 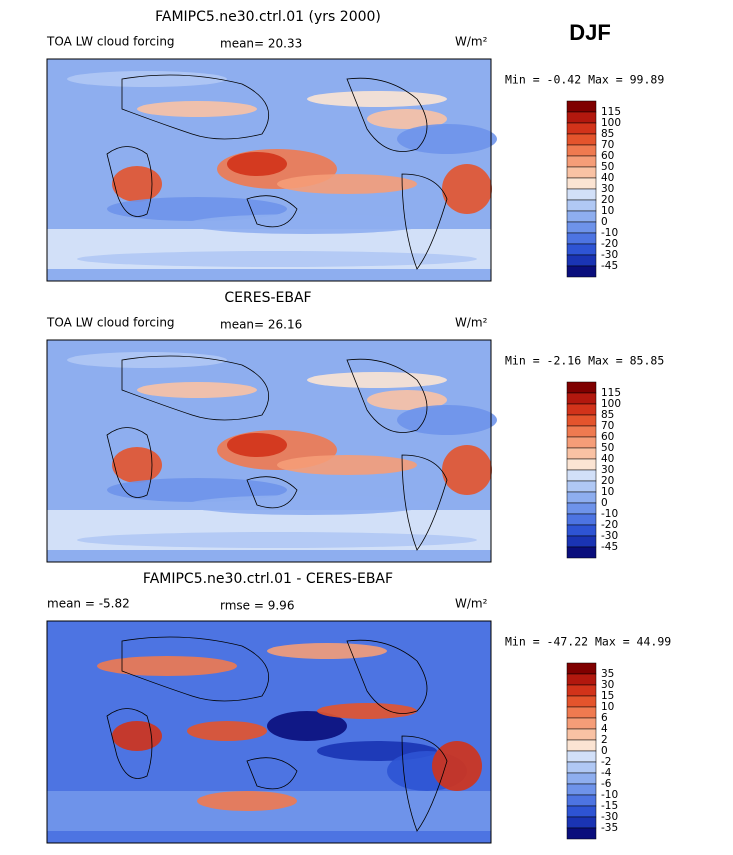 What do you see at coordinates (261, 325) in the screenshot?
I see `center-label: mean= 26.16` at bounding box center [261, 325].